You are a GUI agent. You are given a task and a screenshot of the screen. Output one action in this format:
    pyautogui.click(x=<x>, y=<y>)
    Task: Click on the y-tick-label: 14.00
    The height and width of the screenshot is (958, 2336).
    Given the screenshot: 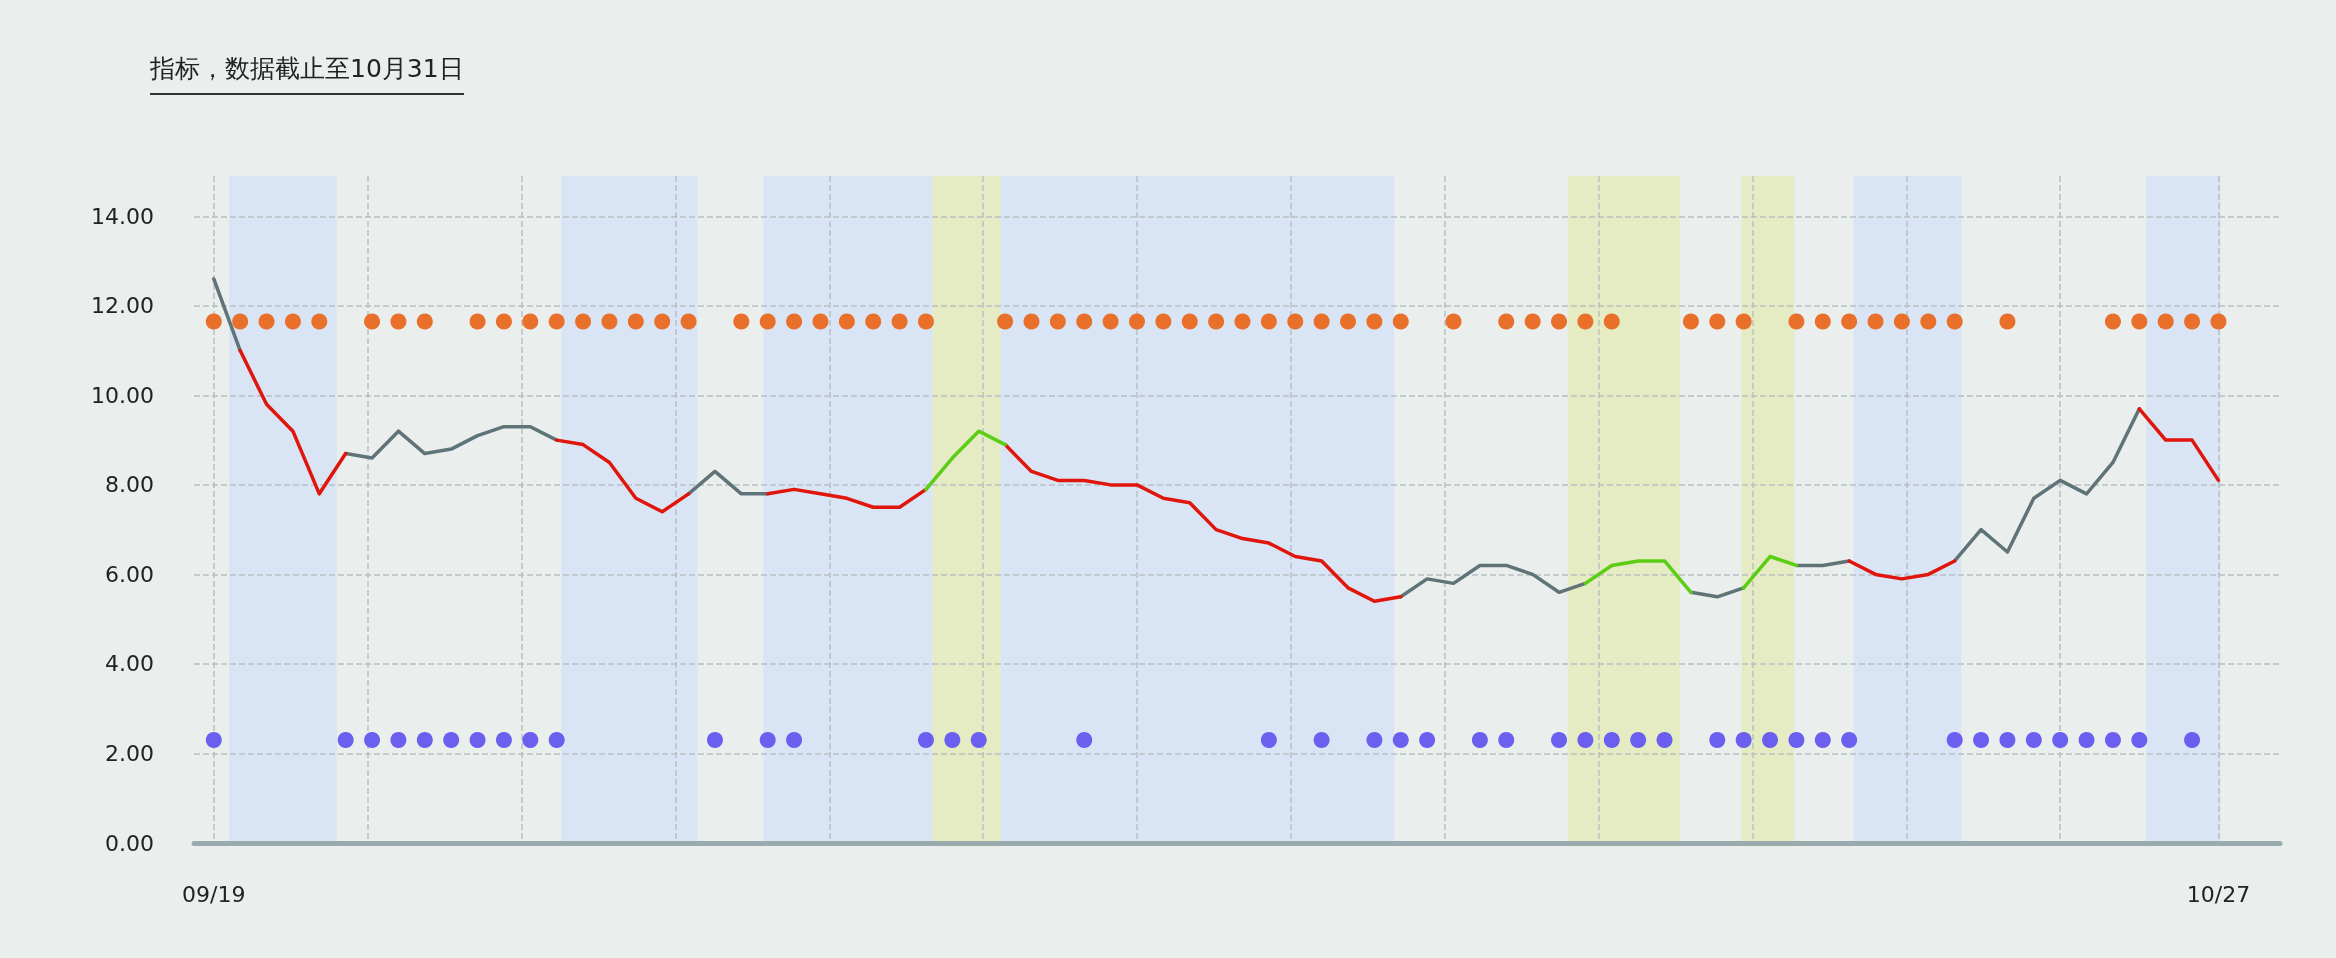 What is the action you would take?
    pyautogui.click(x=122, y=216)
    